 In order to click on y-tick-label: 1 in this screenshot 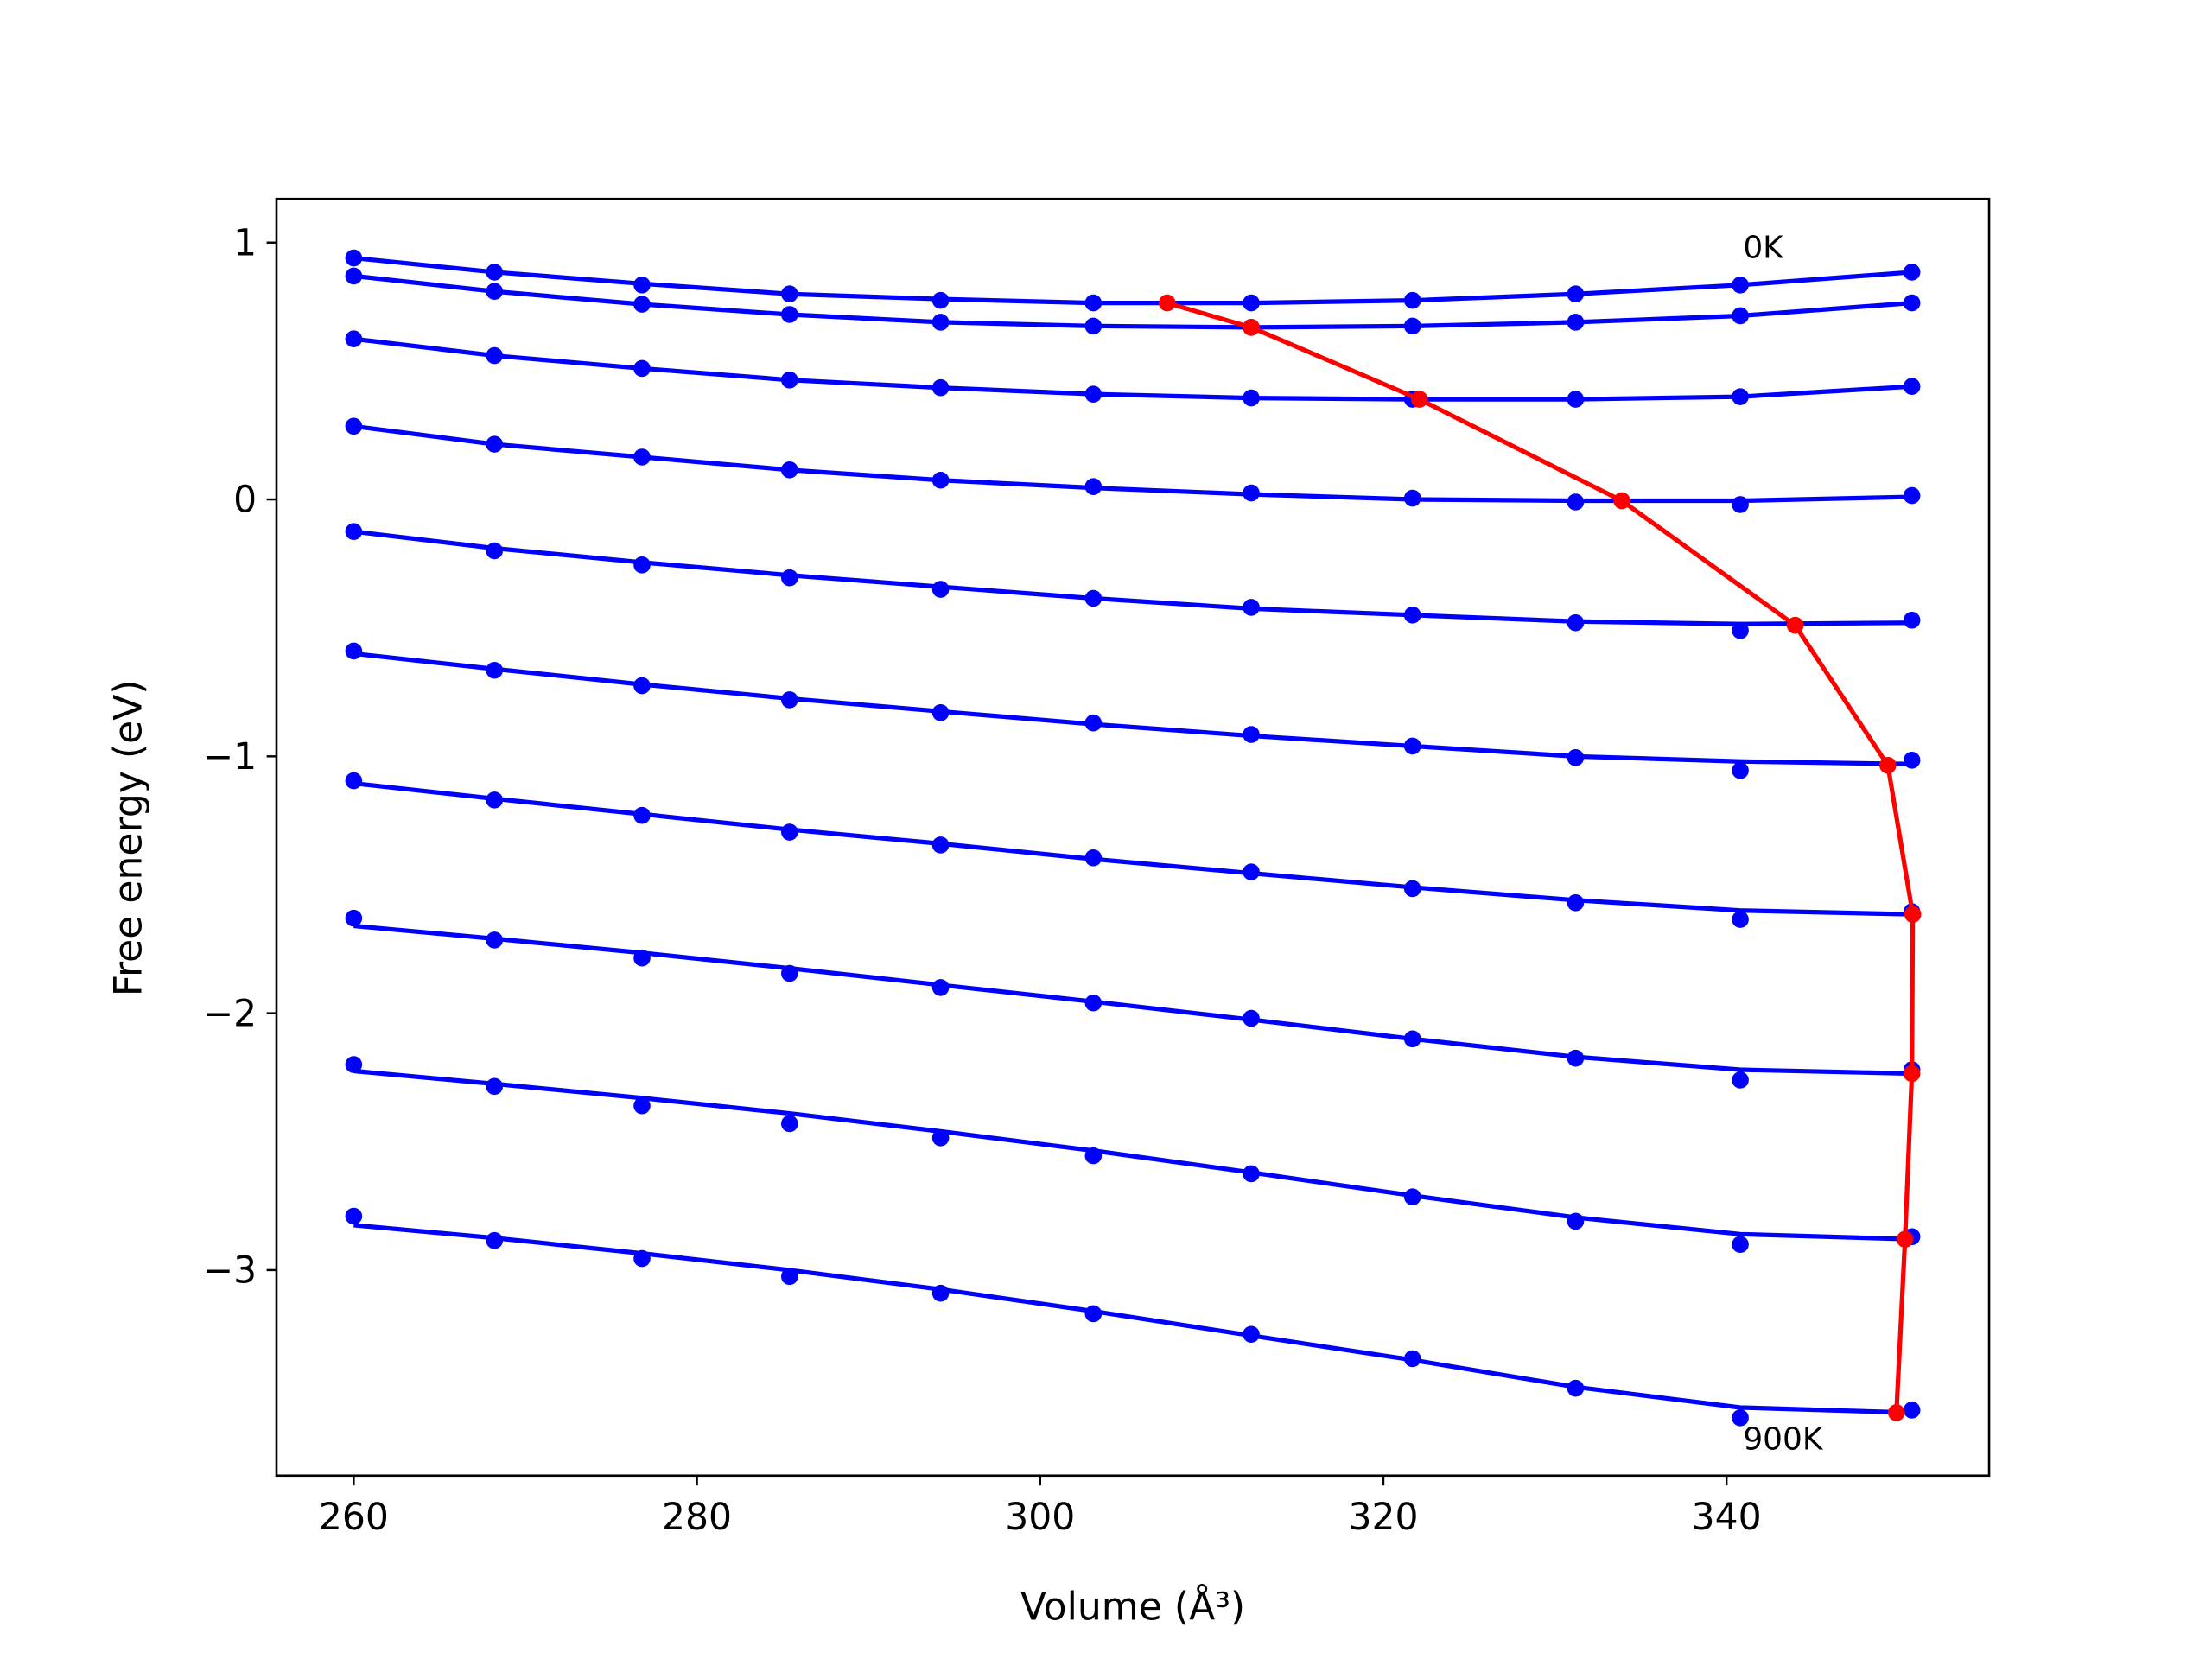, I will do `click(245, 243)`.